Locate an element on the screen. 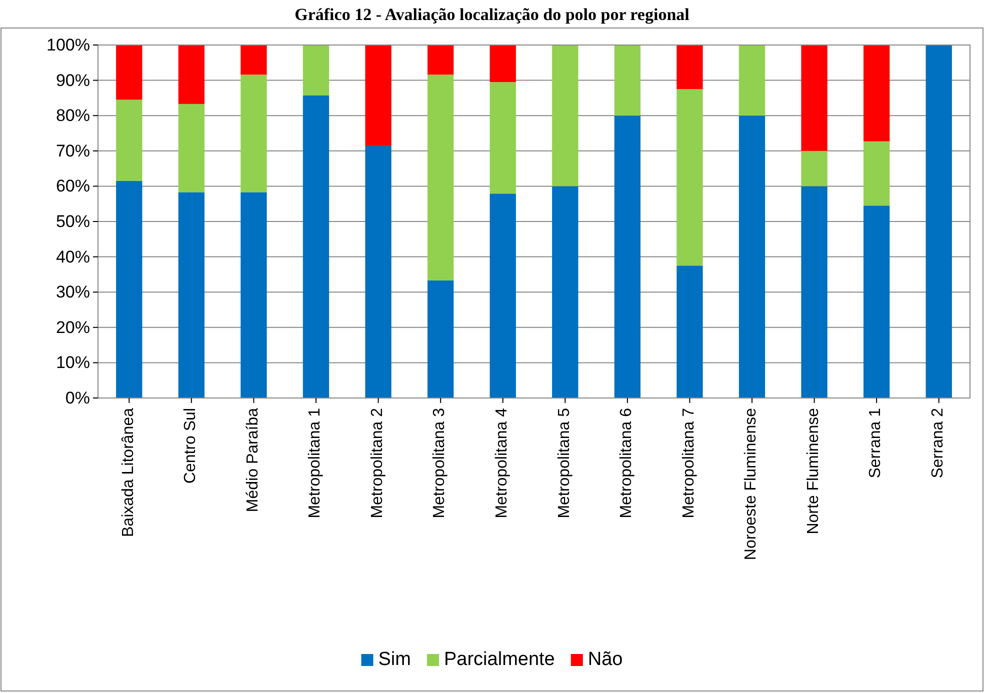 This screenshot has width=985, height=693. x-tick-label: Baixada Litorânea is located at coordinates (128, 472).